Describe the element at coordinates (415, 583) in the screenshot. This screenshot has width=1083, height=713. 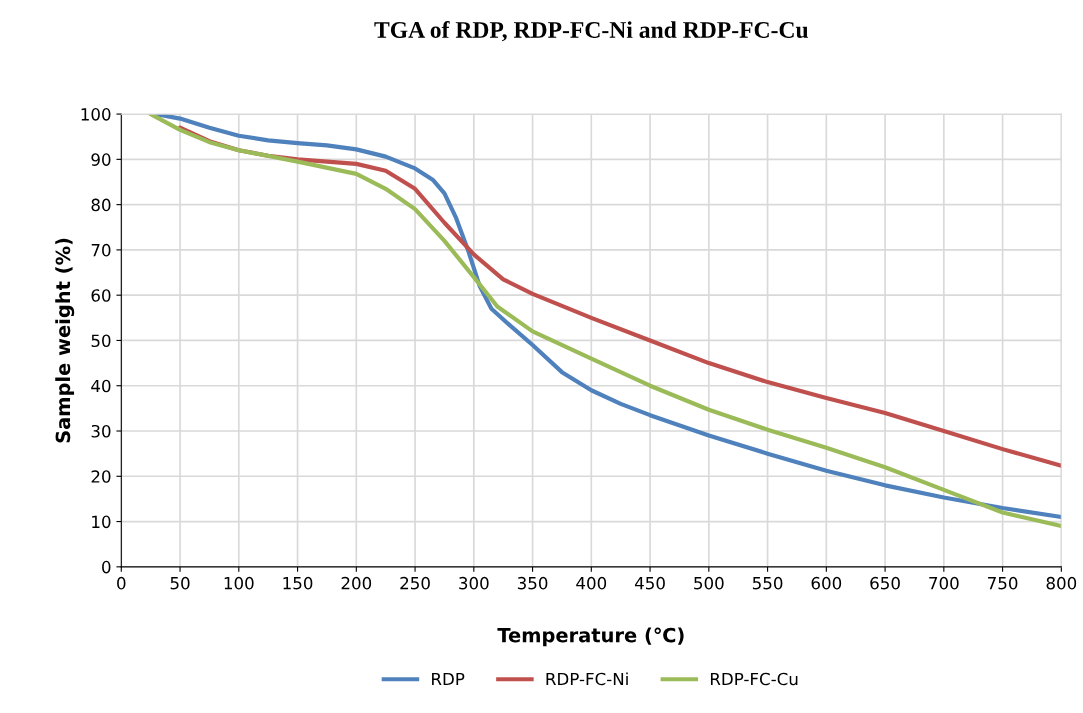
I see `x-tick-label: 250` at that location.